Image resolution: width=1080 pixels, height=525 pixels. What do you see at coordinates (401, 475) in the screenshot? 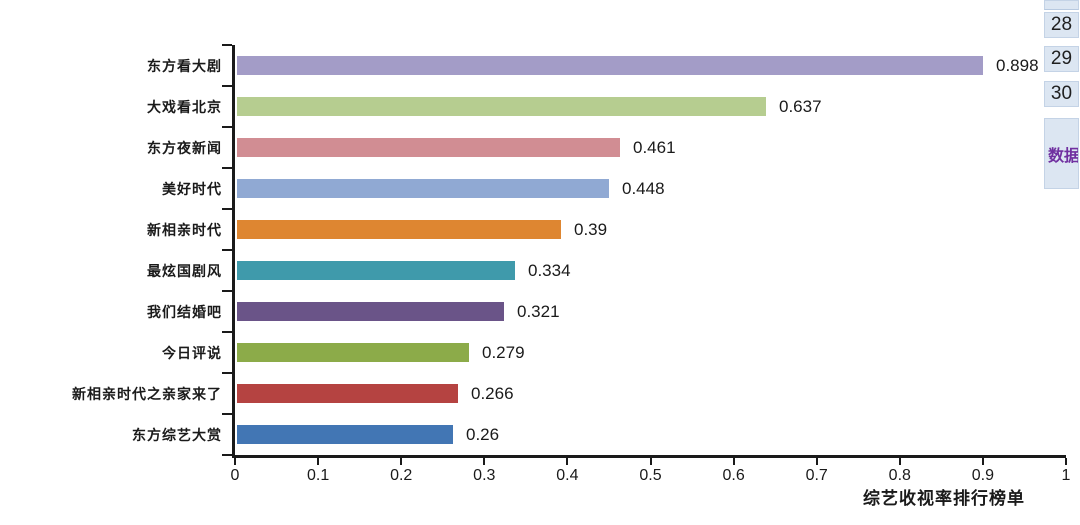
I see `x-axis-tick-label: 0.2` at bounding box center [401, 475].